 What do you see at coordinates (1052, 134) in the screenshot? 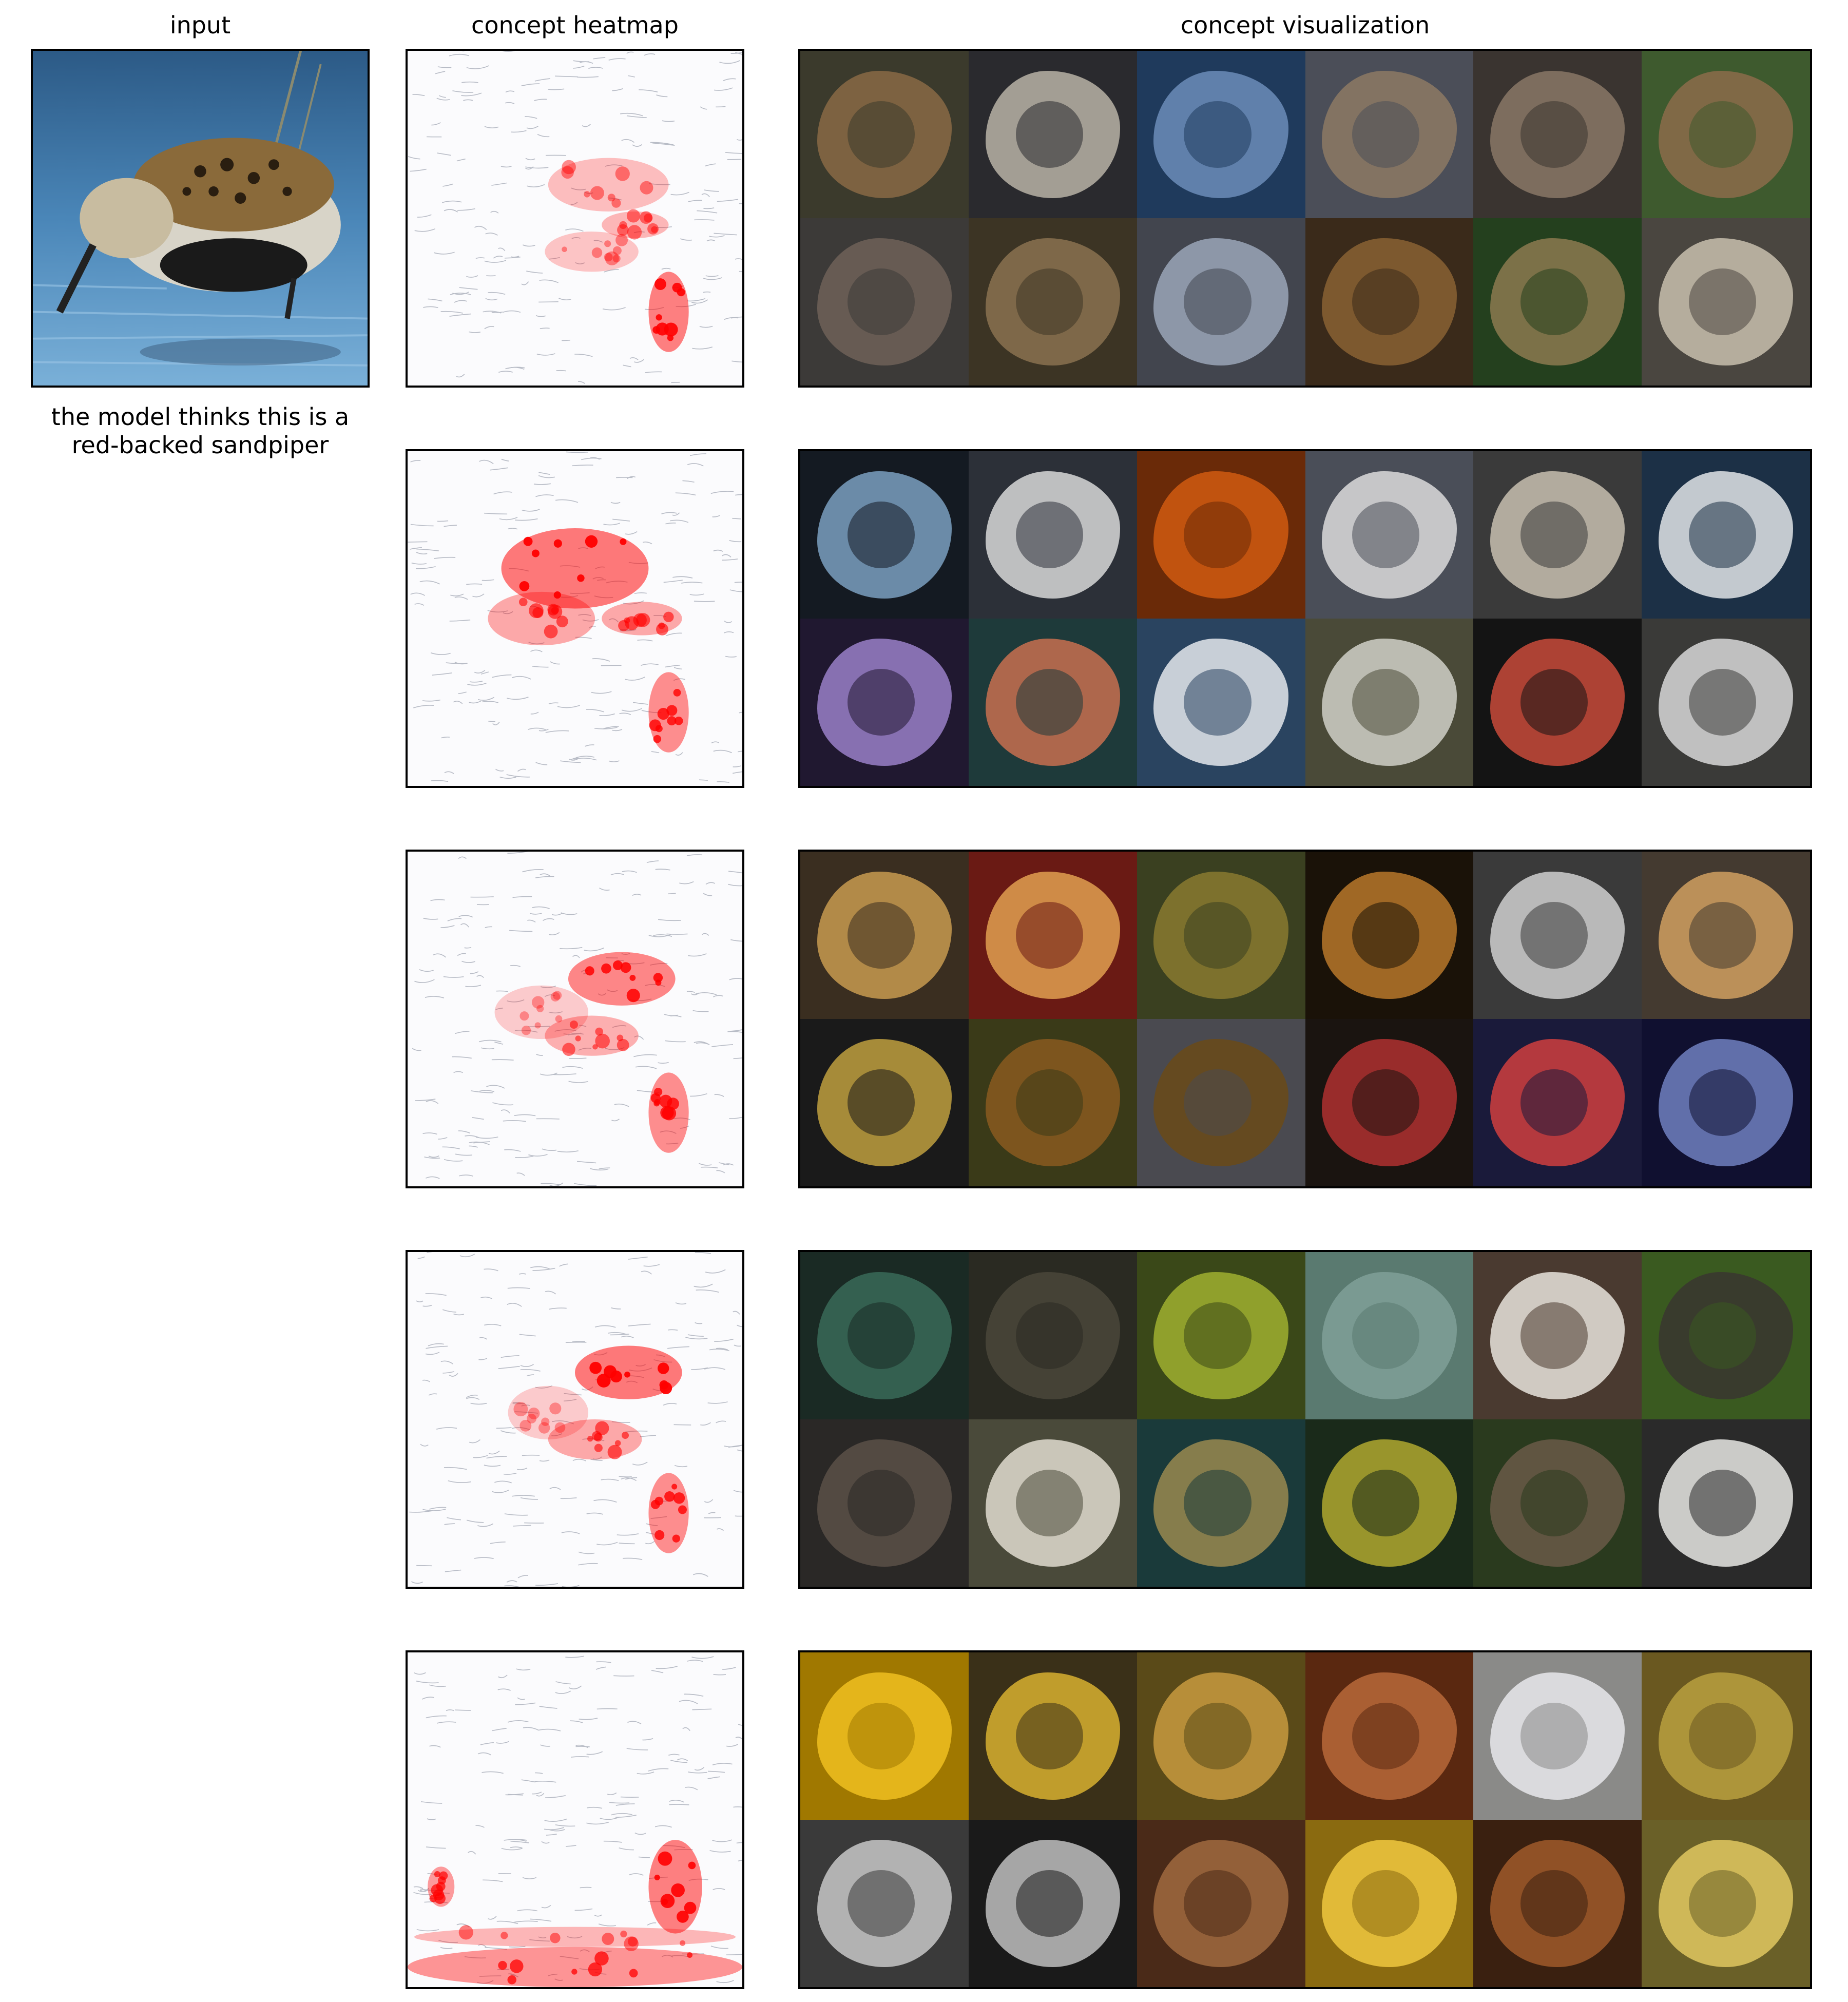
I see `ptarmigan-icon` at bounding box center [1052, 134].